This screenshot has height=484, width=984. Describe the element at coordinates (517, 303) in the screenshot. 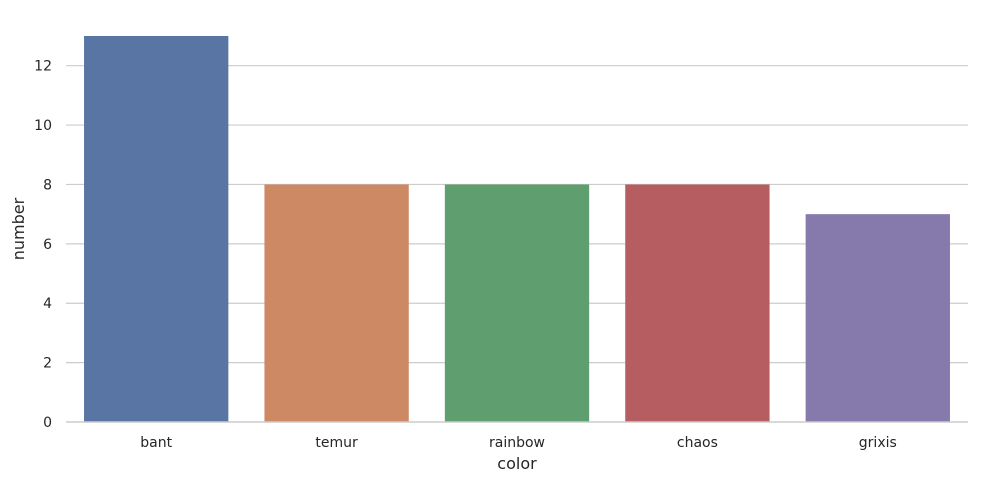

I see `bar-rainbow` at that location.